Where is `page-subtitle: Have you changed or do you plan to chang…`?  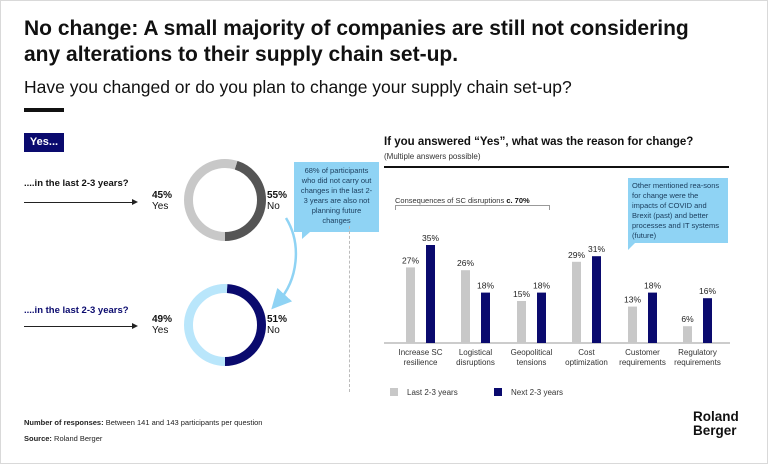
page-subtitle: Have you changed or do you plan to chang… is located at coordinates (298, 87).